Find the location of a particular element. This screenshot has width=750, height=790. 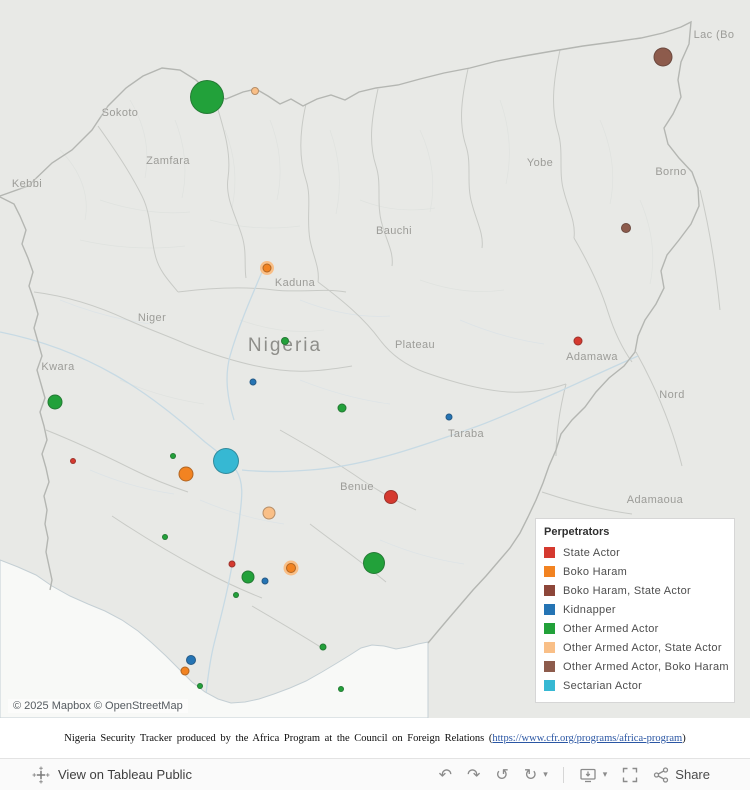

legend-label: Sectarian Actor is located at coordinates (603, 685).